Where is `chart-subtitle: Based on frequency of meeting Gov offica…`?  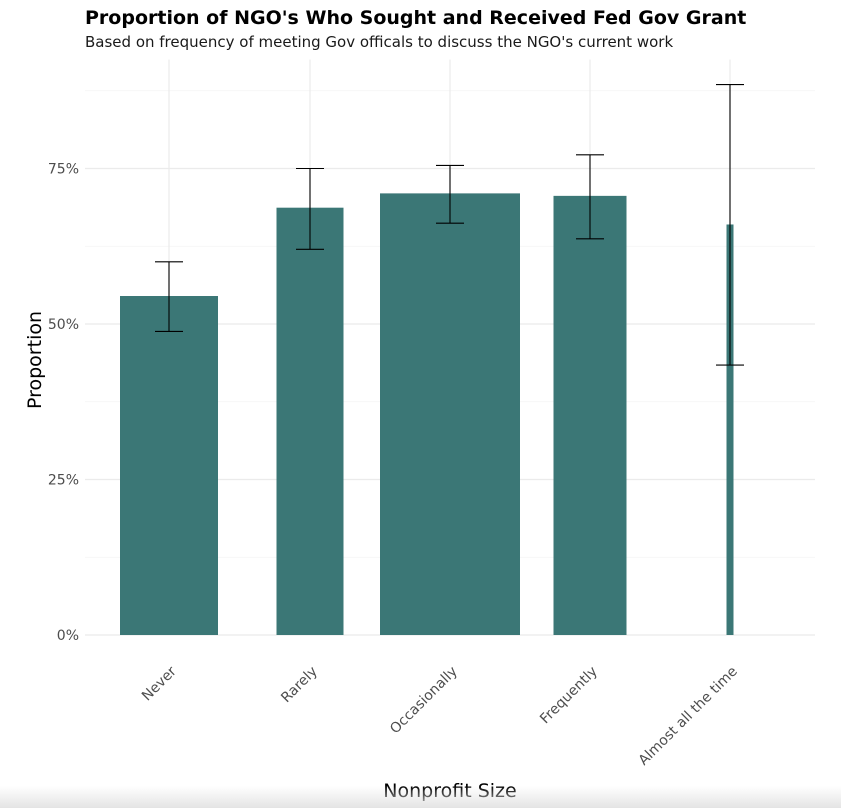
chart-subtitle: Based on frequency of meeting Gov offica… is located at coordinates (379, 42).